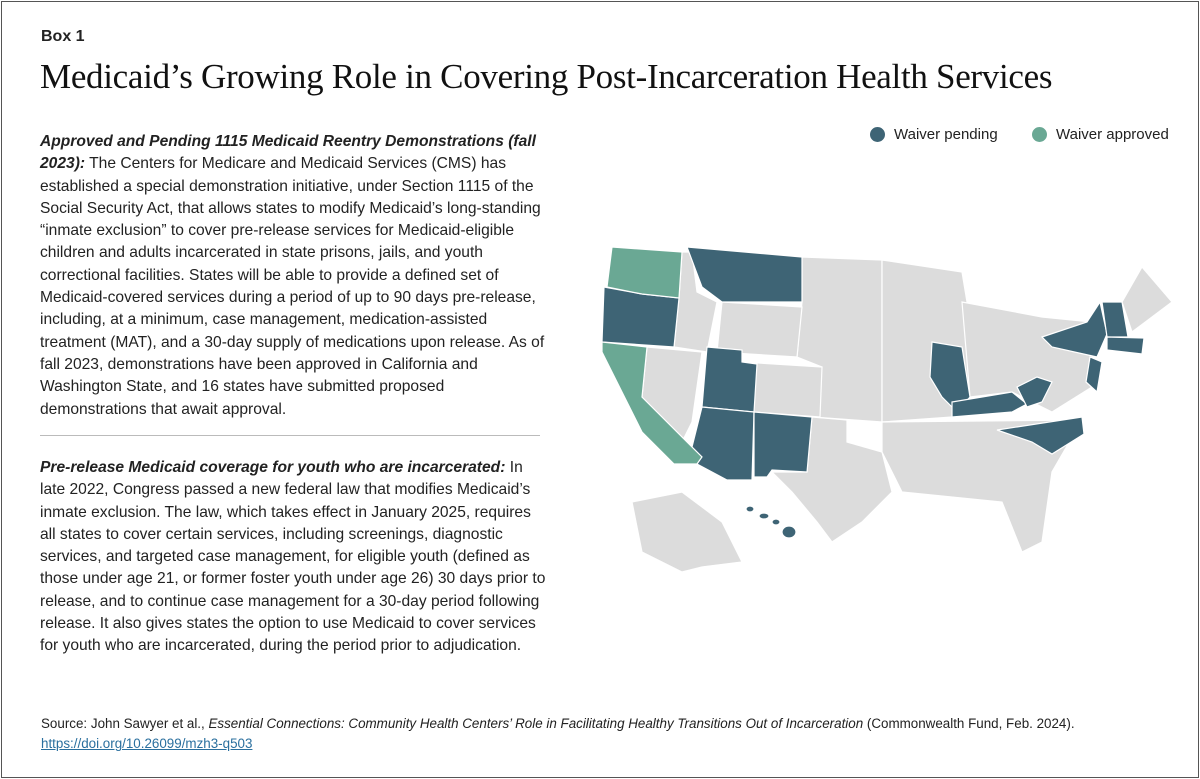 The height and width of the screenshot is (779, 1200). What do you see at coordinates (652, 355) in the screenshot?
I see `states-approved` at bounding box center [652, 355].